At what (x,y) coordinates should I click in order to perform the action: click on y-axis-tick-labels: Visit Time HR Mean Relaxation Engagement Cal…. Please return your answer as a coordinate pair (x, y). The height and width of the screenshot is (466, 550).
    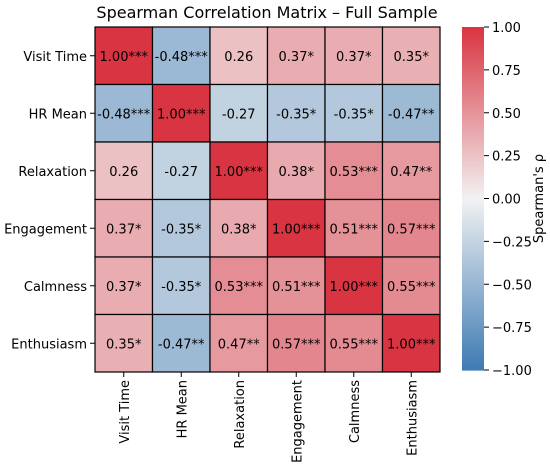
    Looking at the image, I should click on (49, 201).